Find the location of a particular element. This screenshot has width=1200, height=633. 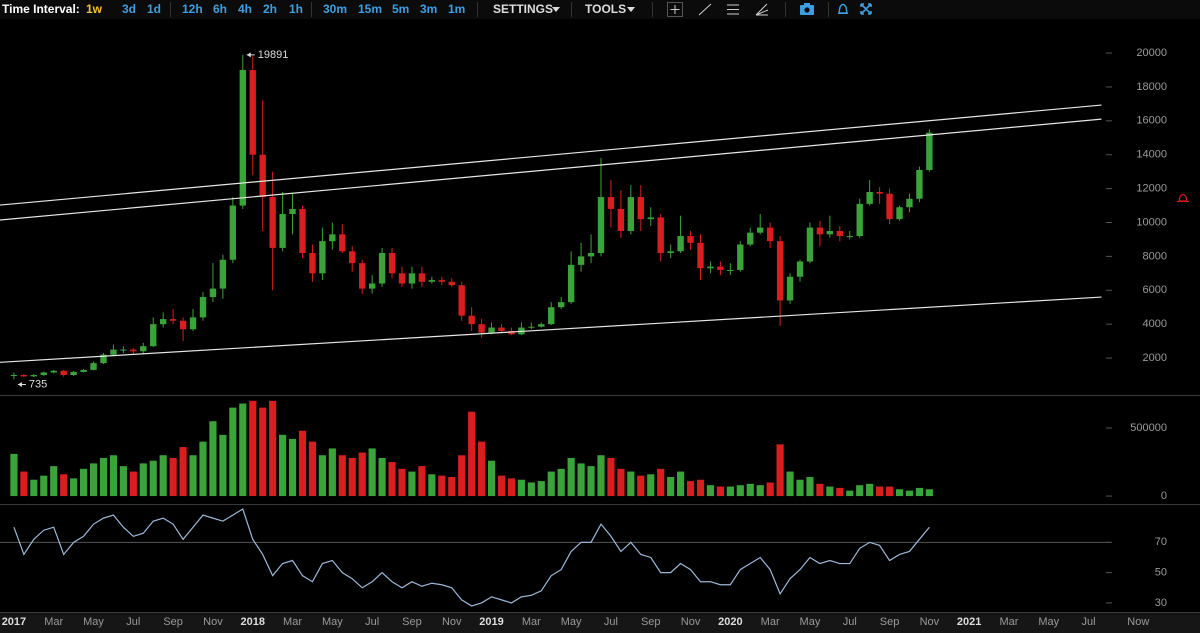

interval-button: 2h is located at coordinates (270, 9).